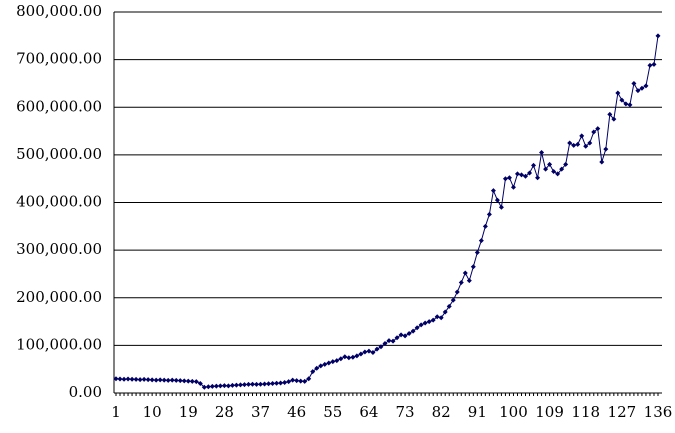 The width and height of the screenshot is (675, 433). I want to click on y-tick-label: 100,000.00, so click(59, 344).